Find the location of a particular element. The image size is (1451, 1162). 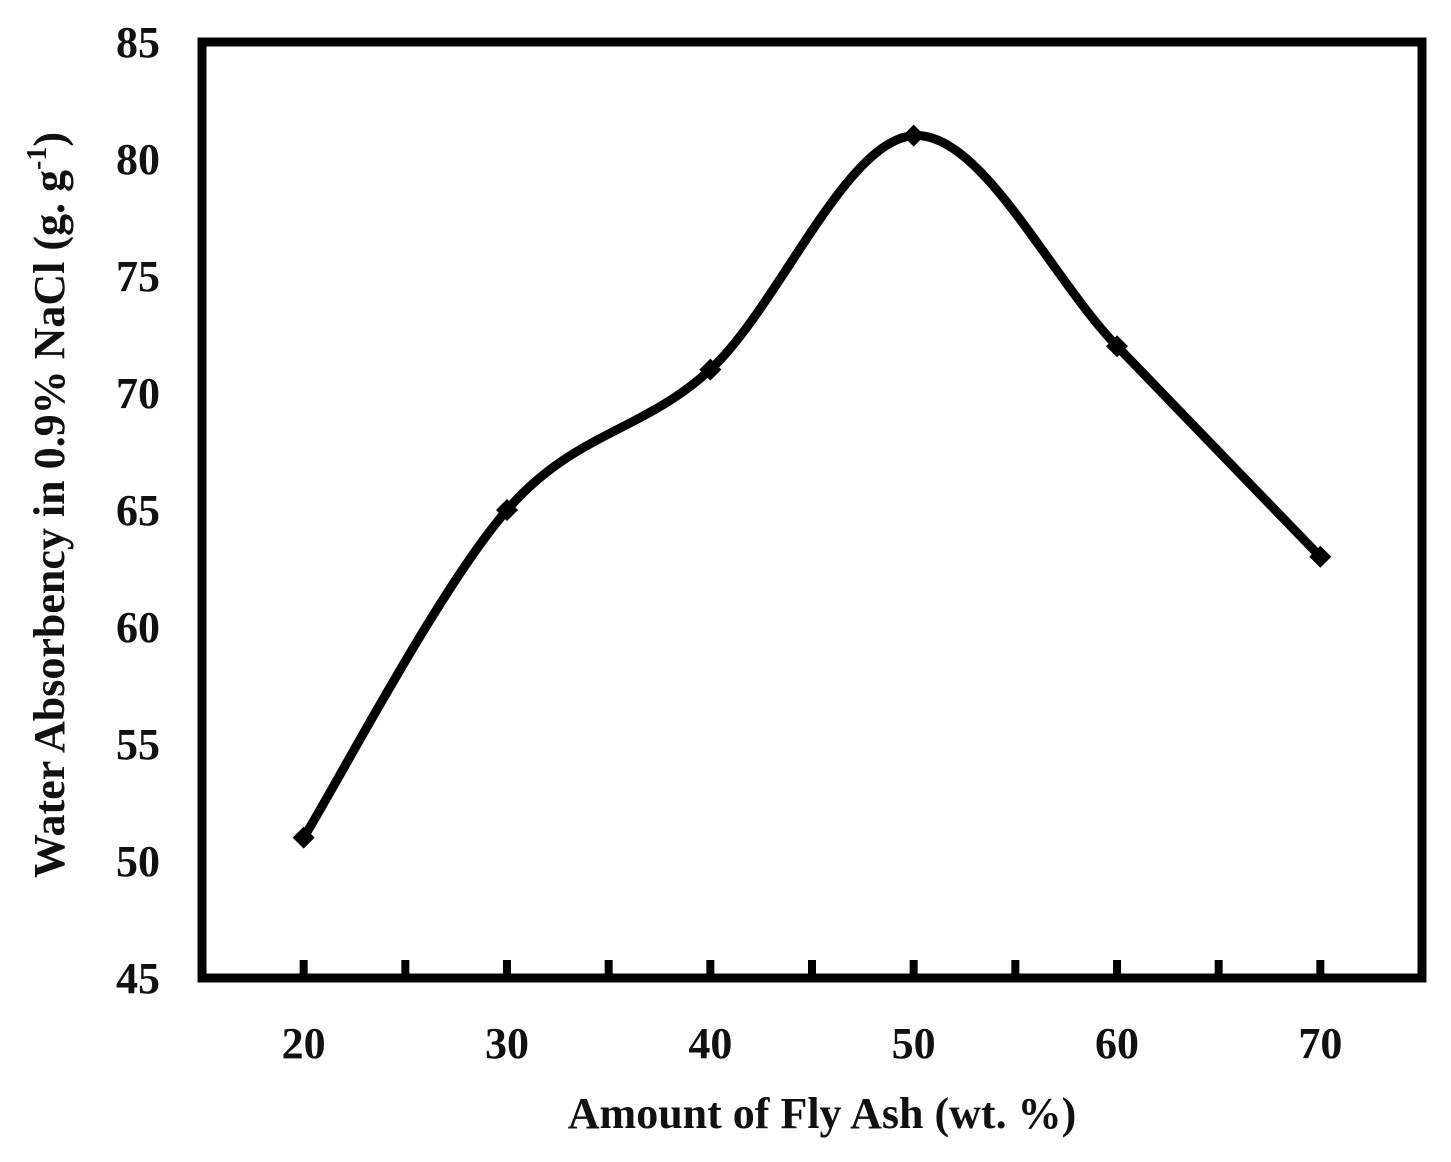

y-axis-title-sup: -1 is located at coordinates (37, 158).